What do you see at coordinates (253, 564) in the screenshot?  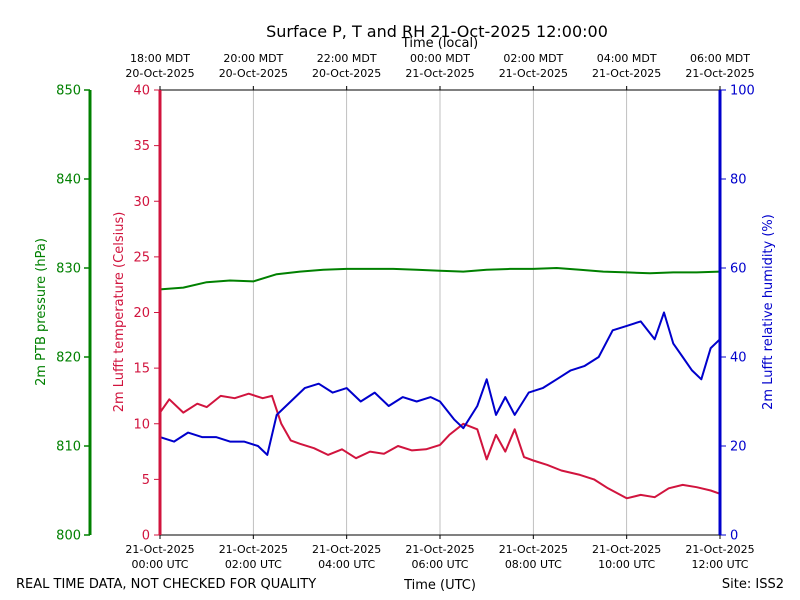 I see `bottom-tick-time: 02:00 UTC` at bounding box center [253, 564].